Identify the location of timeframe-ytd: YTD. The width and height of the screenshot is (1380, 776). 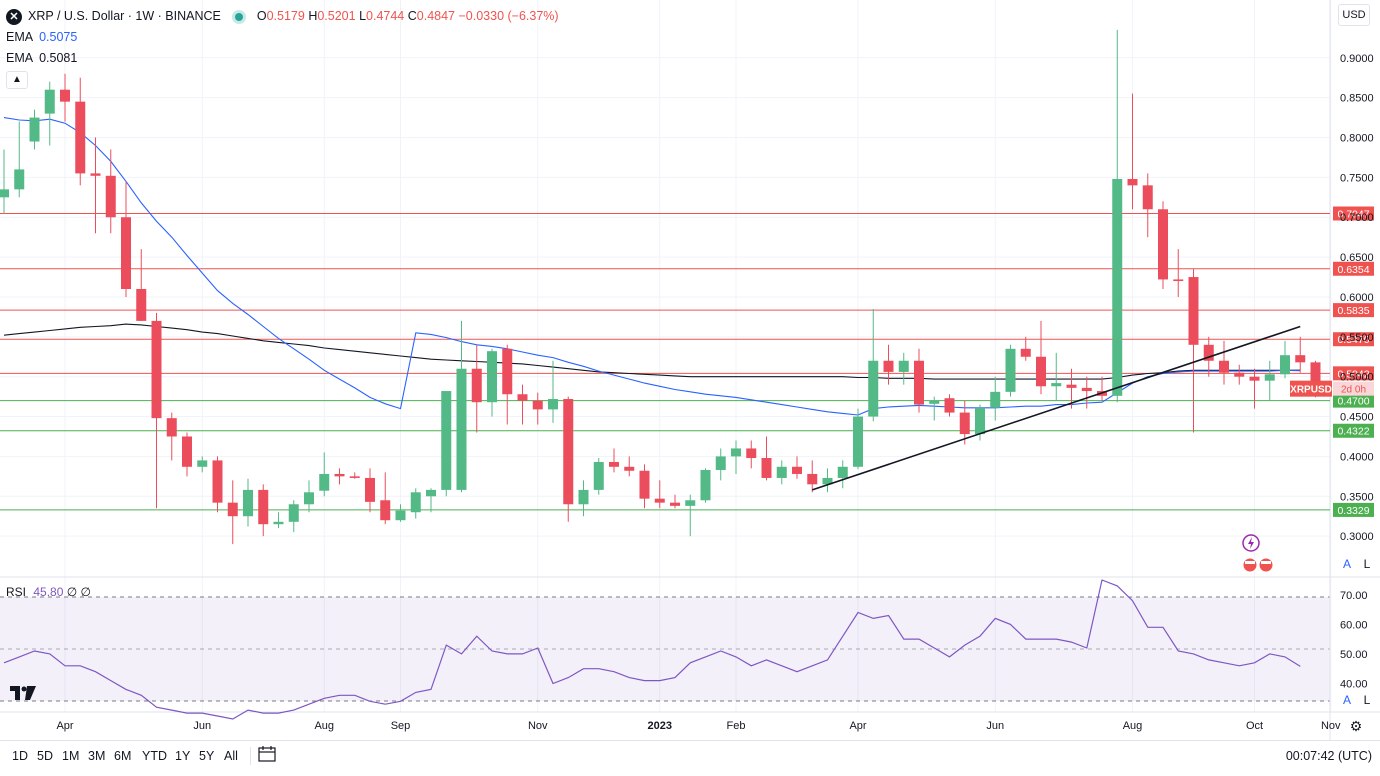
(154, 756).